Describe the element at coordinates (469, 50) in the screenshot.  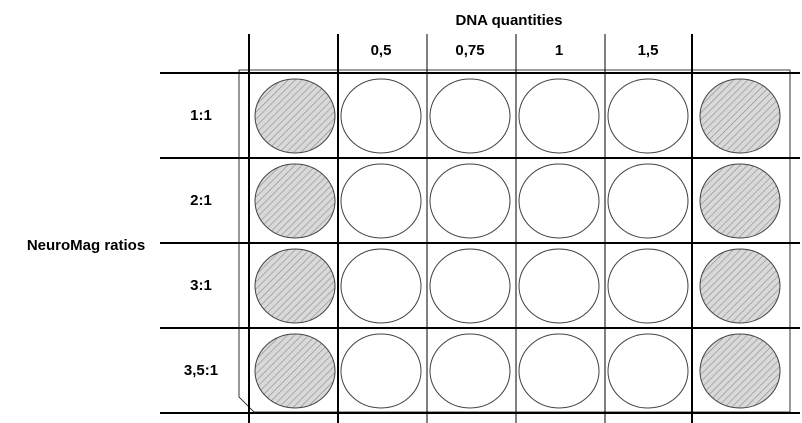
I see `column-label: 0,75` at that location.